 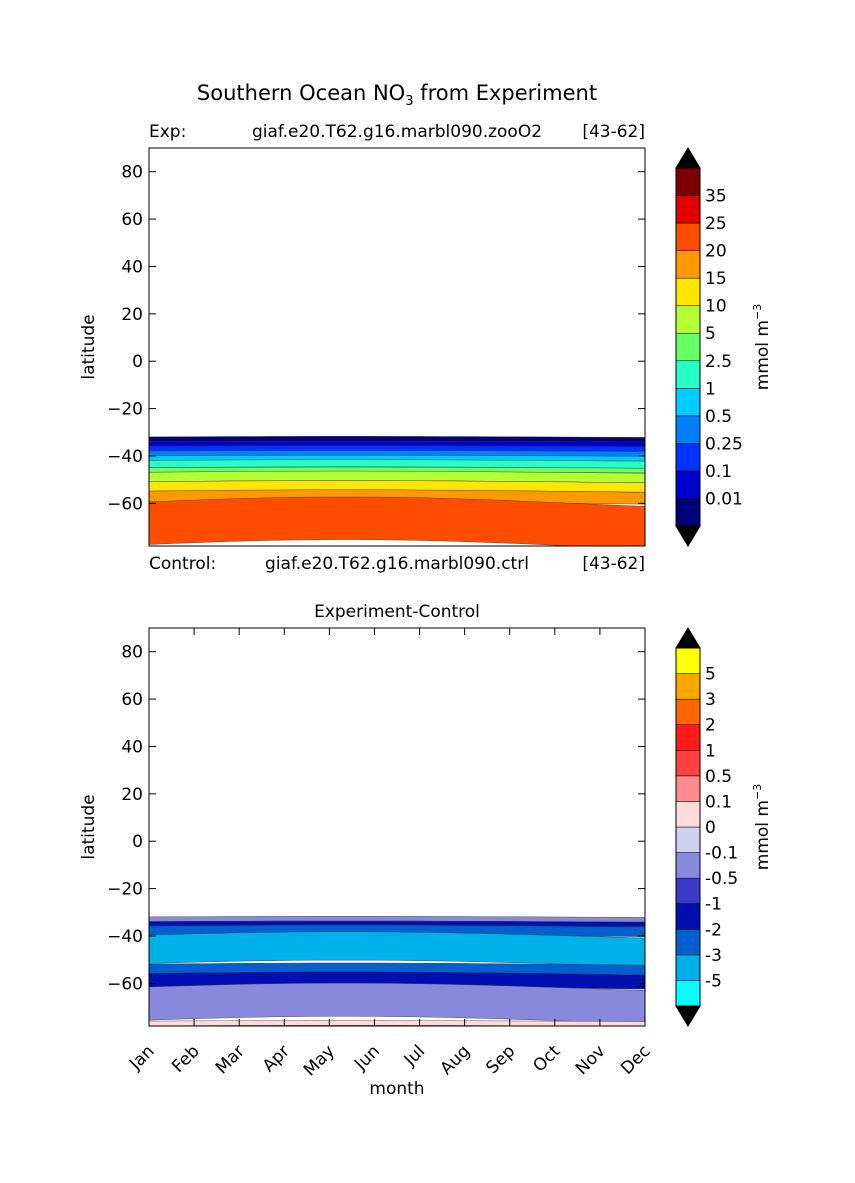 I want to click on exp-footer-left: Control:, so click(x=182, y=564).